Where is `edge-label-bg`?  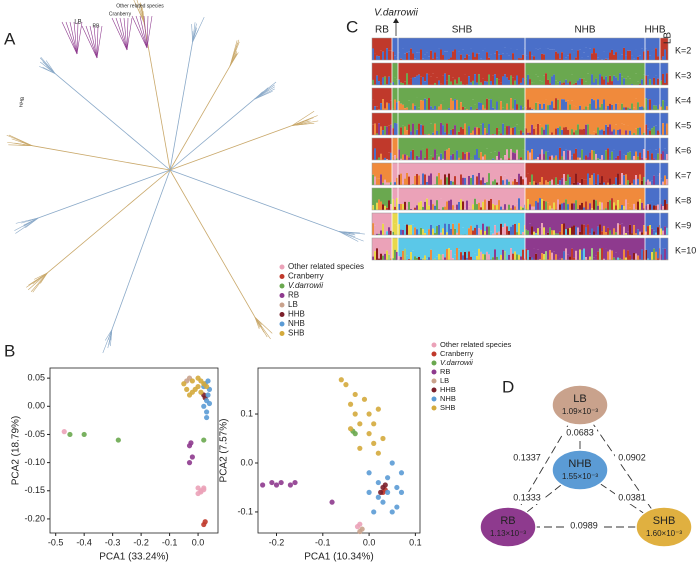
edge-label-bg is located at coordinates (584, 526).